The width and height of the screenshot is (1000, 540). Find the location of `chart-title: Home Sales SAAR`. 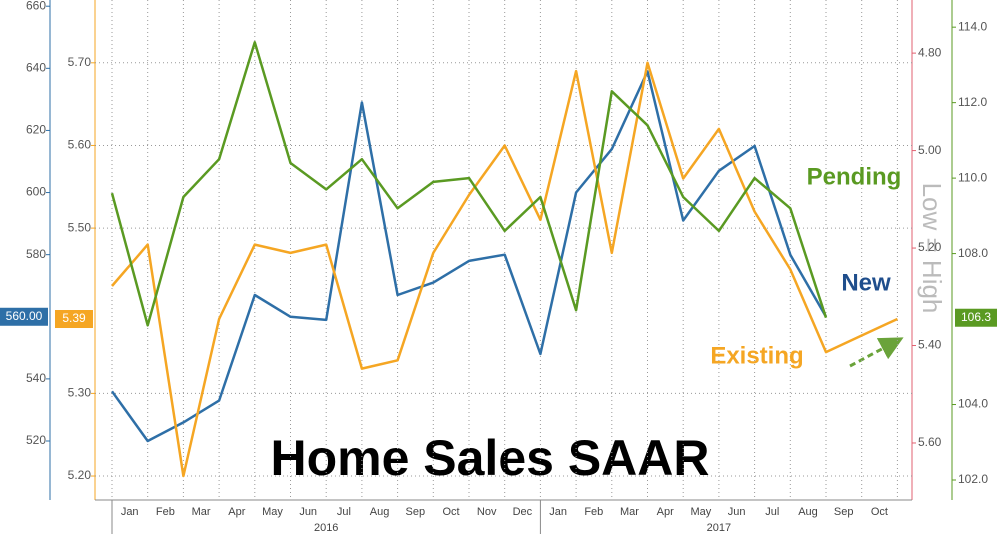

chart-title: Home Sales SAAR is located at coordinates (489, 458).